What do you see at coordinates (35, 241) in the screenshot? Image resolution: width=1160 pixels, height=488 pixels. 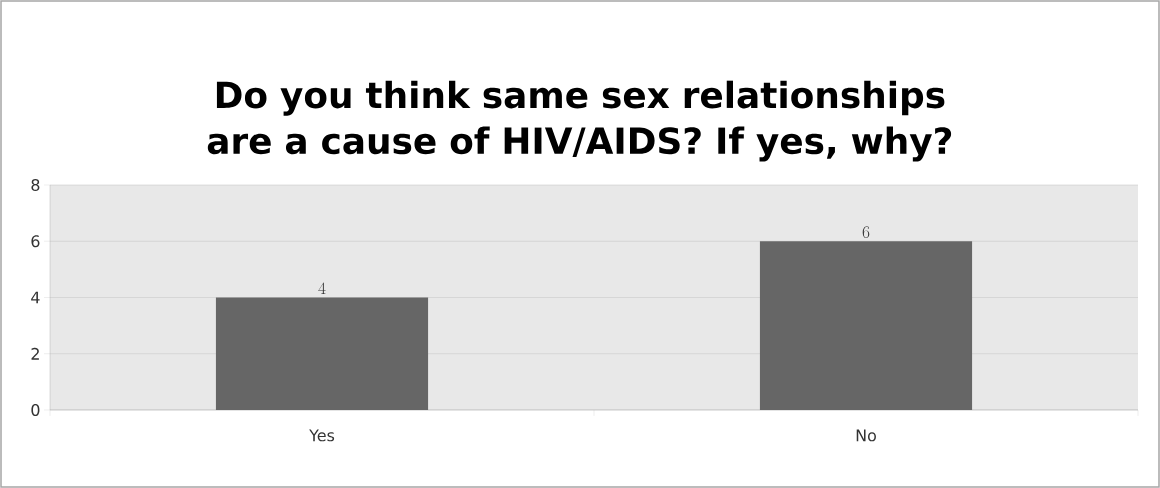 I see `y-tick-label: 6` at bounding box center [35, 241].